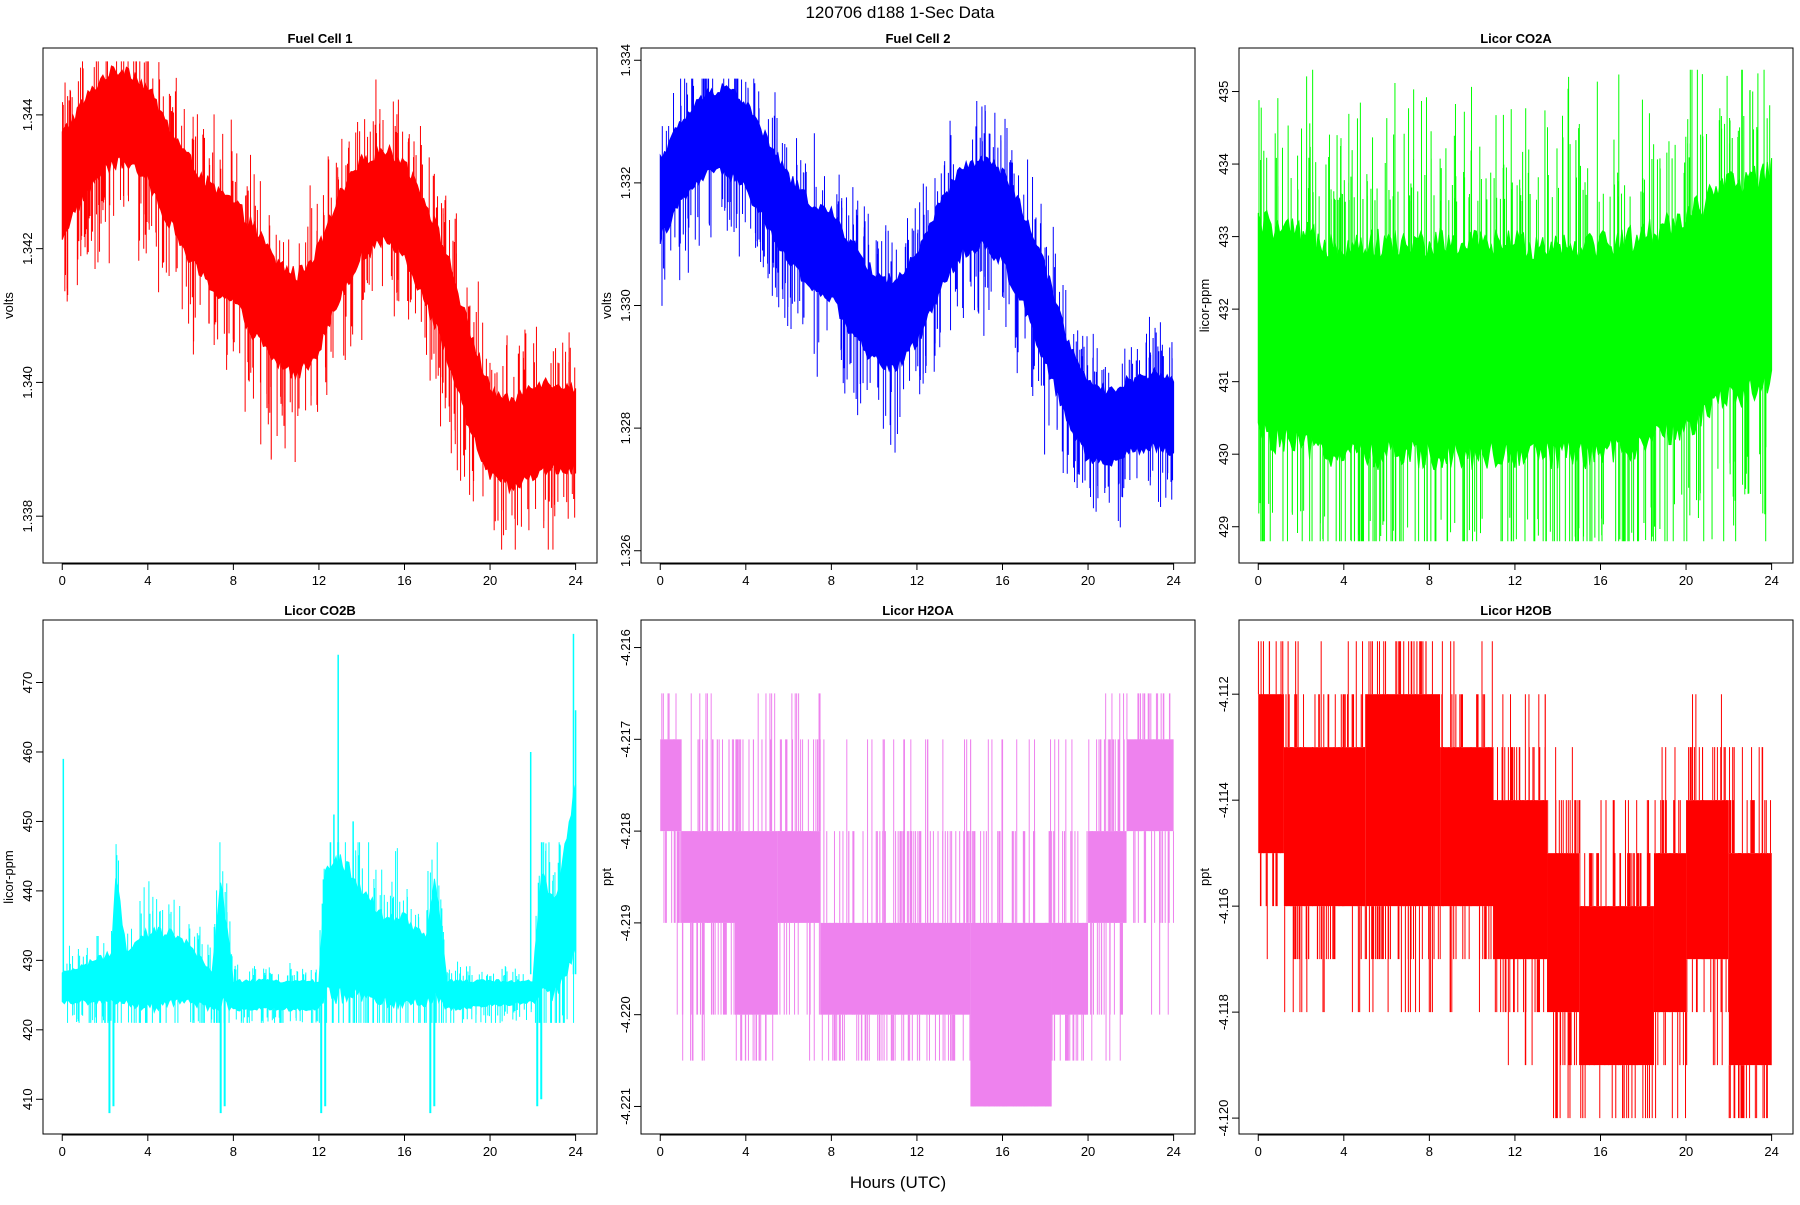 The image size is (1800, 1205). What do you see at coordinates (31, 891) in the screenshot?
I see `y-axis: 410 420 430 440 450 460 470` at bounding box center [31, 891].